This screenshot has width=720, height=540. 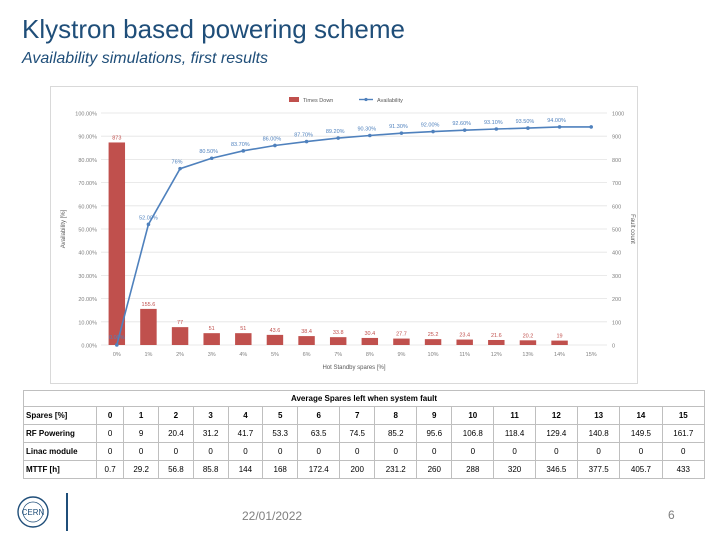 I want to click on bar-data-label: 20.2, so click(x=528, y=336).